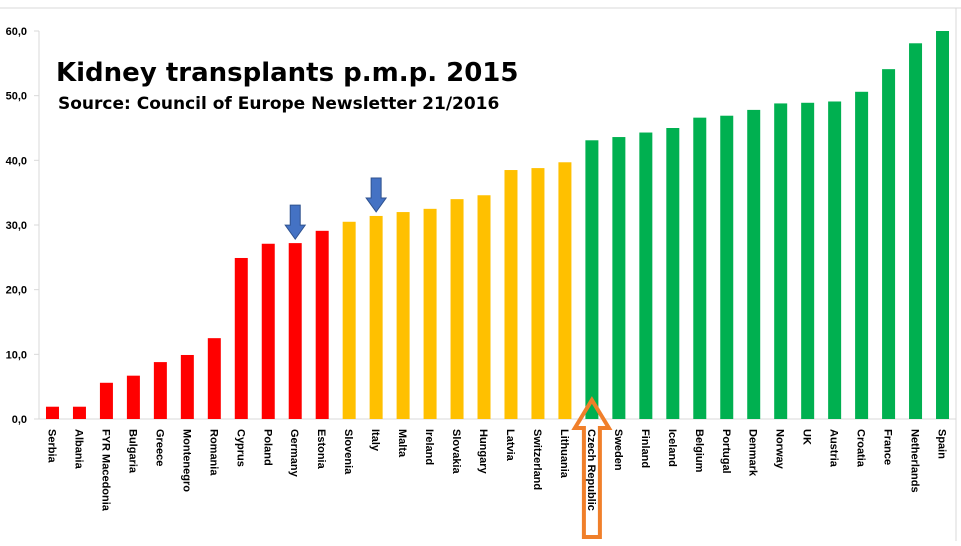 This screenshot has height=546, width=961. Describe the element at coordinates (78, 449) in the screenshot. I see `x-tick-label: Albania` at that location.